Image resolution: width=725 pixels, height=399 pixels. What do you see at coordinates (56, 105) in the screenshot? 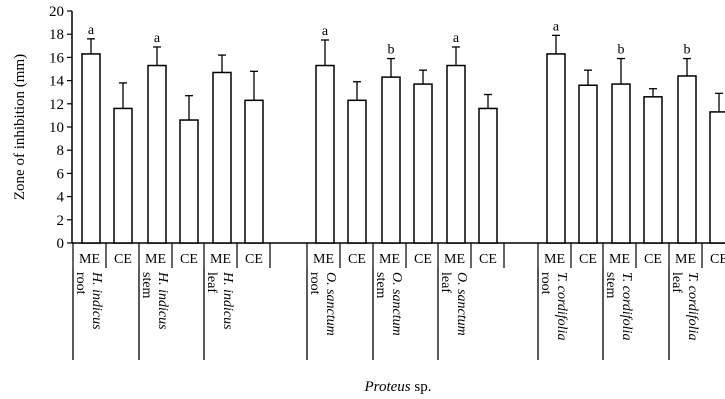
I see `y-tick-label: 12` at bounding box center [56, 105].